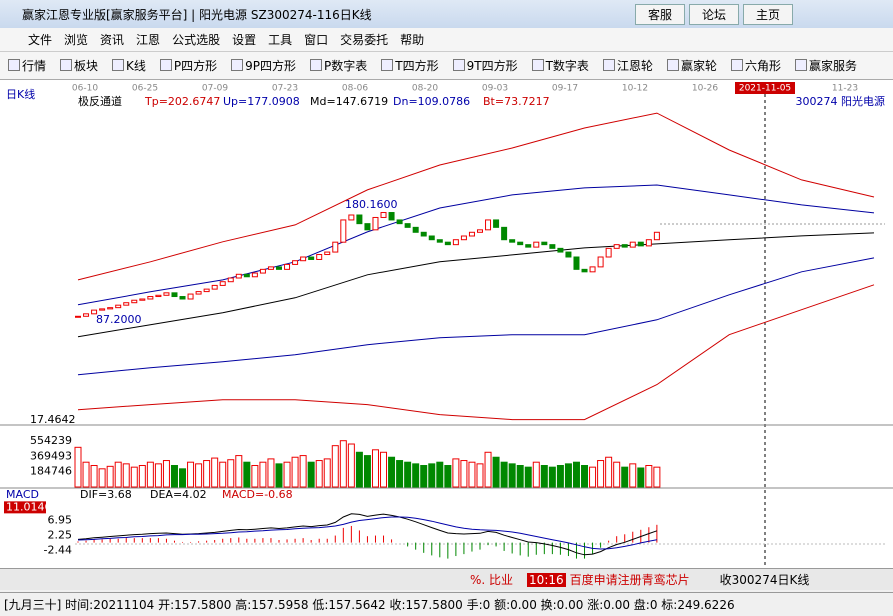 The width and height of the screenshot is (893, 616). What do you see at coordinates (40, 40) in the screenshot?
I see `menu-item: 文件` at bounding box center [40, 40].